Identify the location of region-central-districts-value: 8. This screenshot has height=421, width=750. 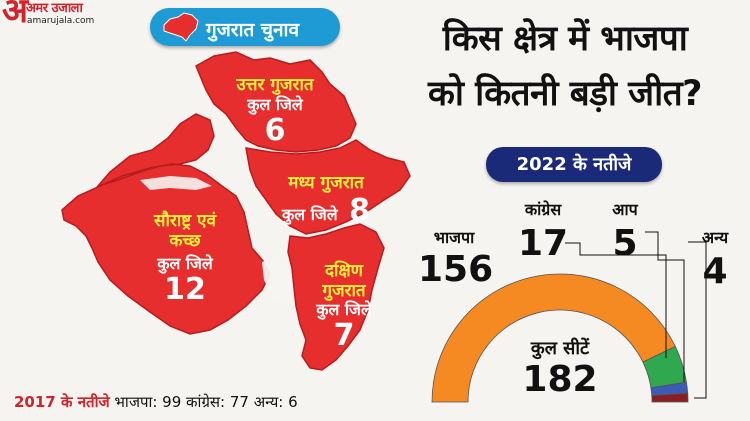
(360, 210).